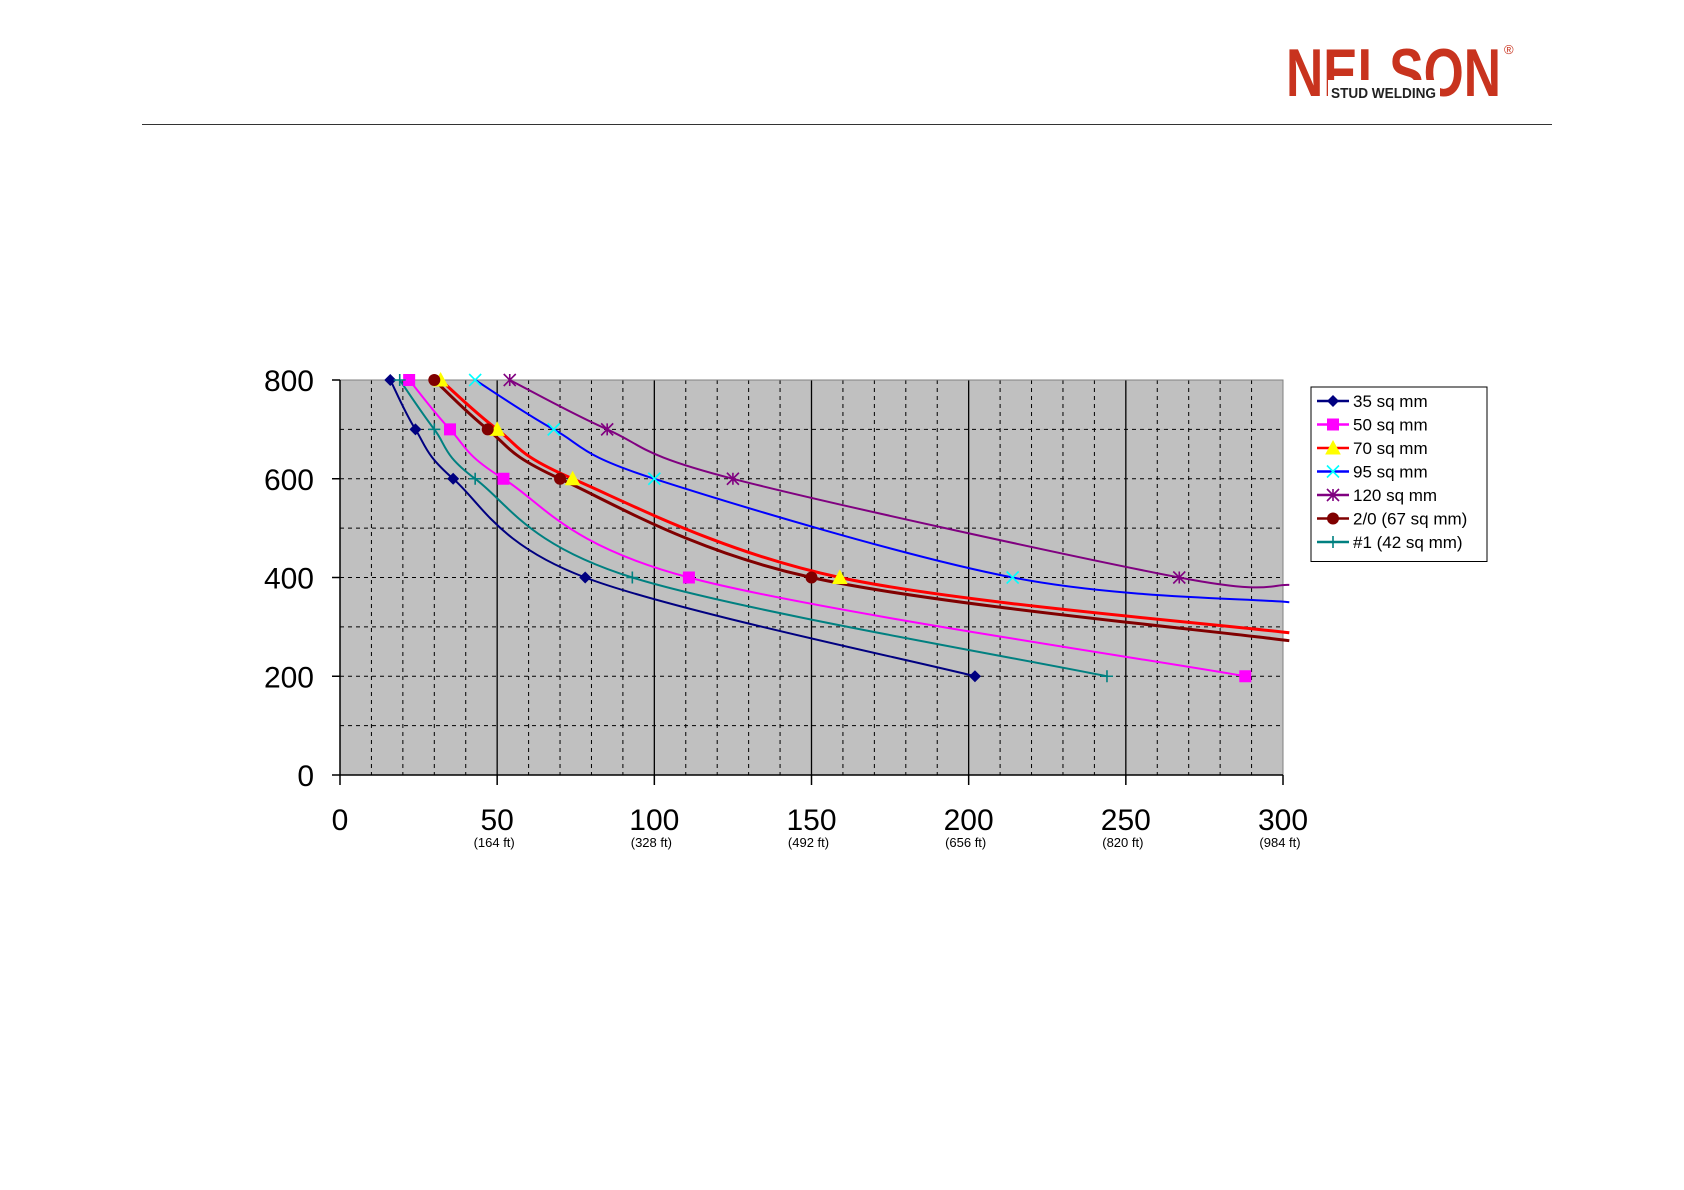  Describe the element at coordinates (1279, 842) in the screenshot. I see `x-sub-label: (984 ft)` at that location.